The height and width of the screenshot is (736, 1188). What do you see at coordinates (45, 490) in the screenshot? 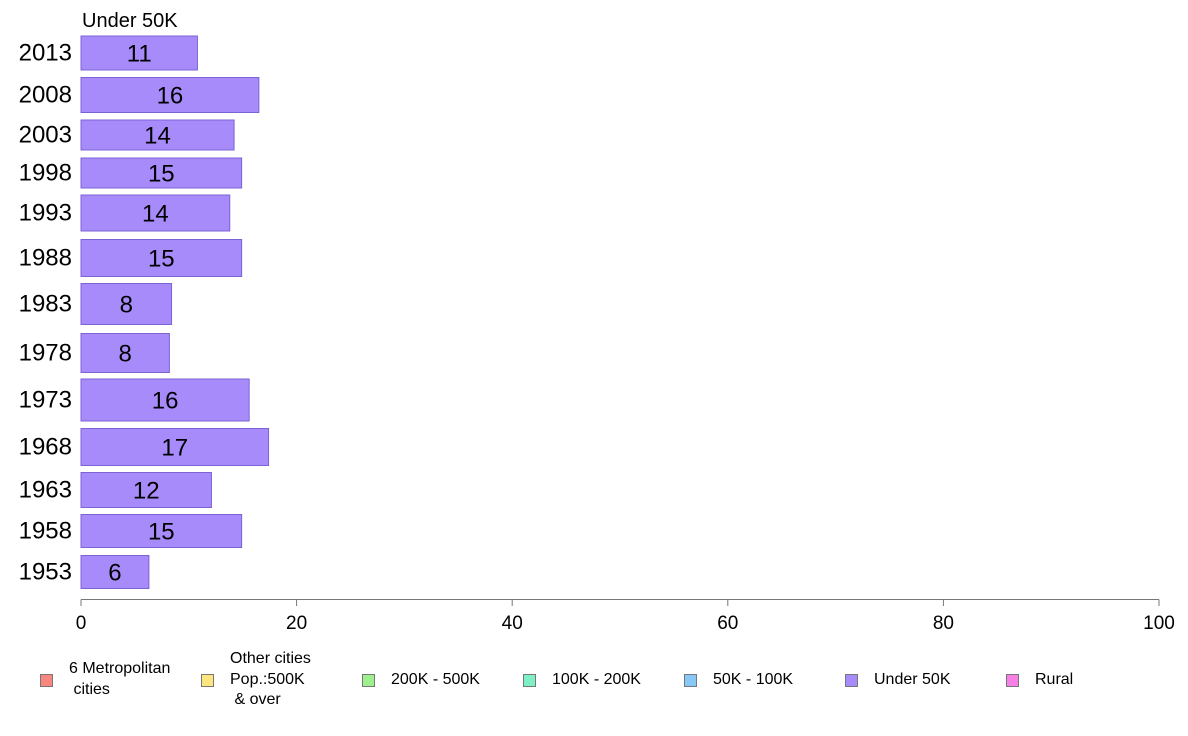
I see `year-label: 1963` at bounding box center [45, 490].